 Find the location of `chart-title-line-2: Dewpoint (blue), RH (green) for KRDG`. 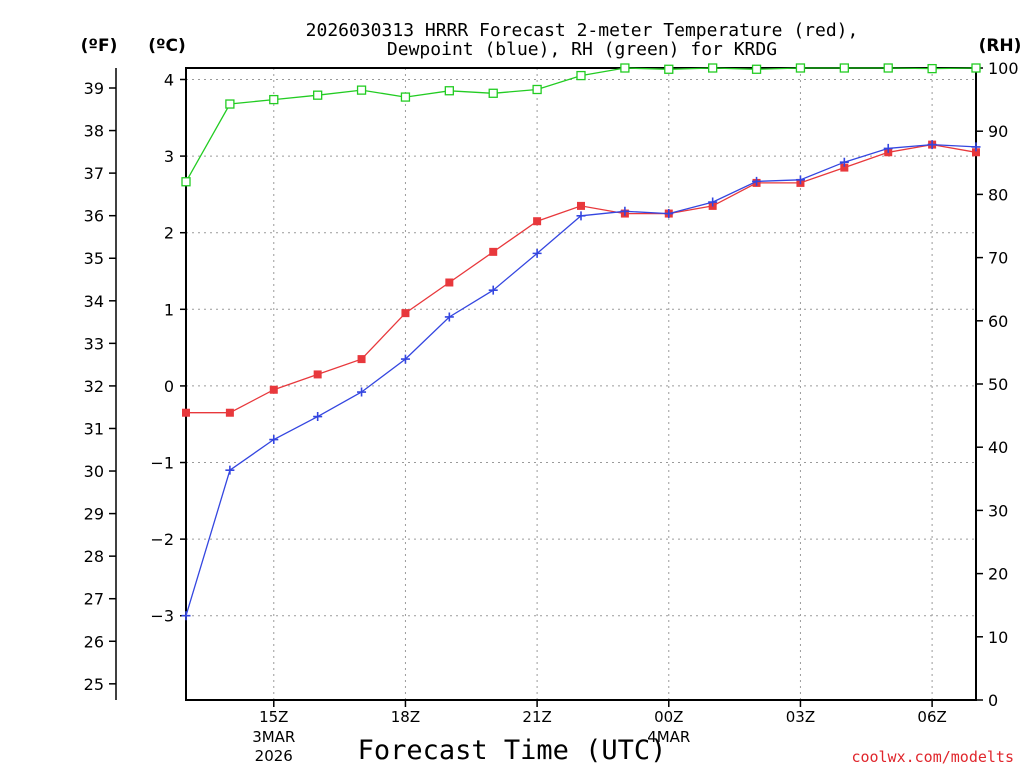

chart-title-line-2: Dewpoint (blue), RH (green) for KRDG is located at coordinates (582, 49).